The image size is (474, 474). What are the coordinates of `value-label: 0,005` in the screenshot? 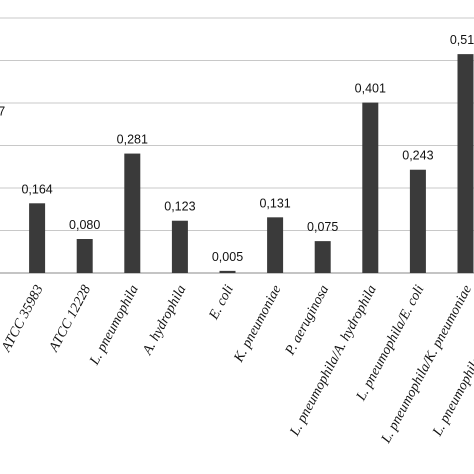 It's located at (227, 257).